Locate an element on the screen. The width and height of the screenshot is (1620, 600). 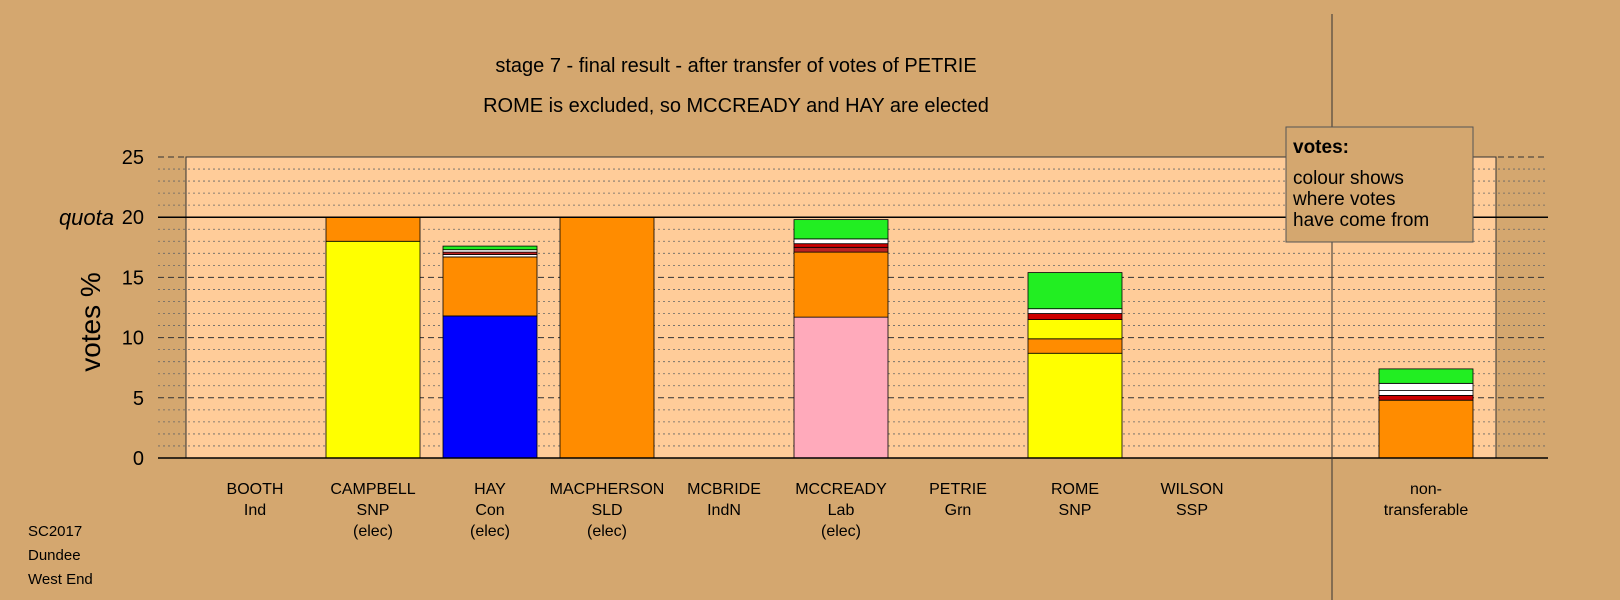
footer-council: Dundee is located at coordinates (54, 555).